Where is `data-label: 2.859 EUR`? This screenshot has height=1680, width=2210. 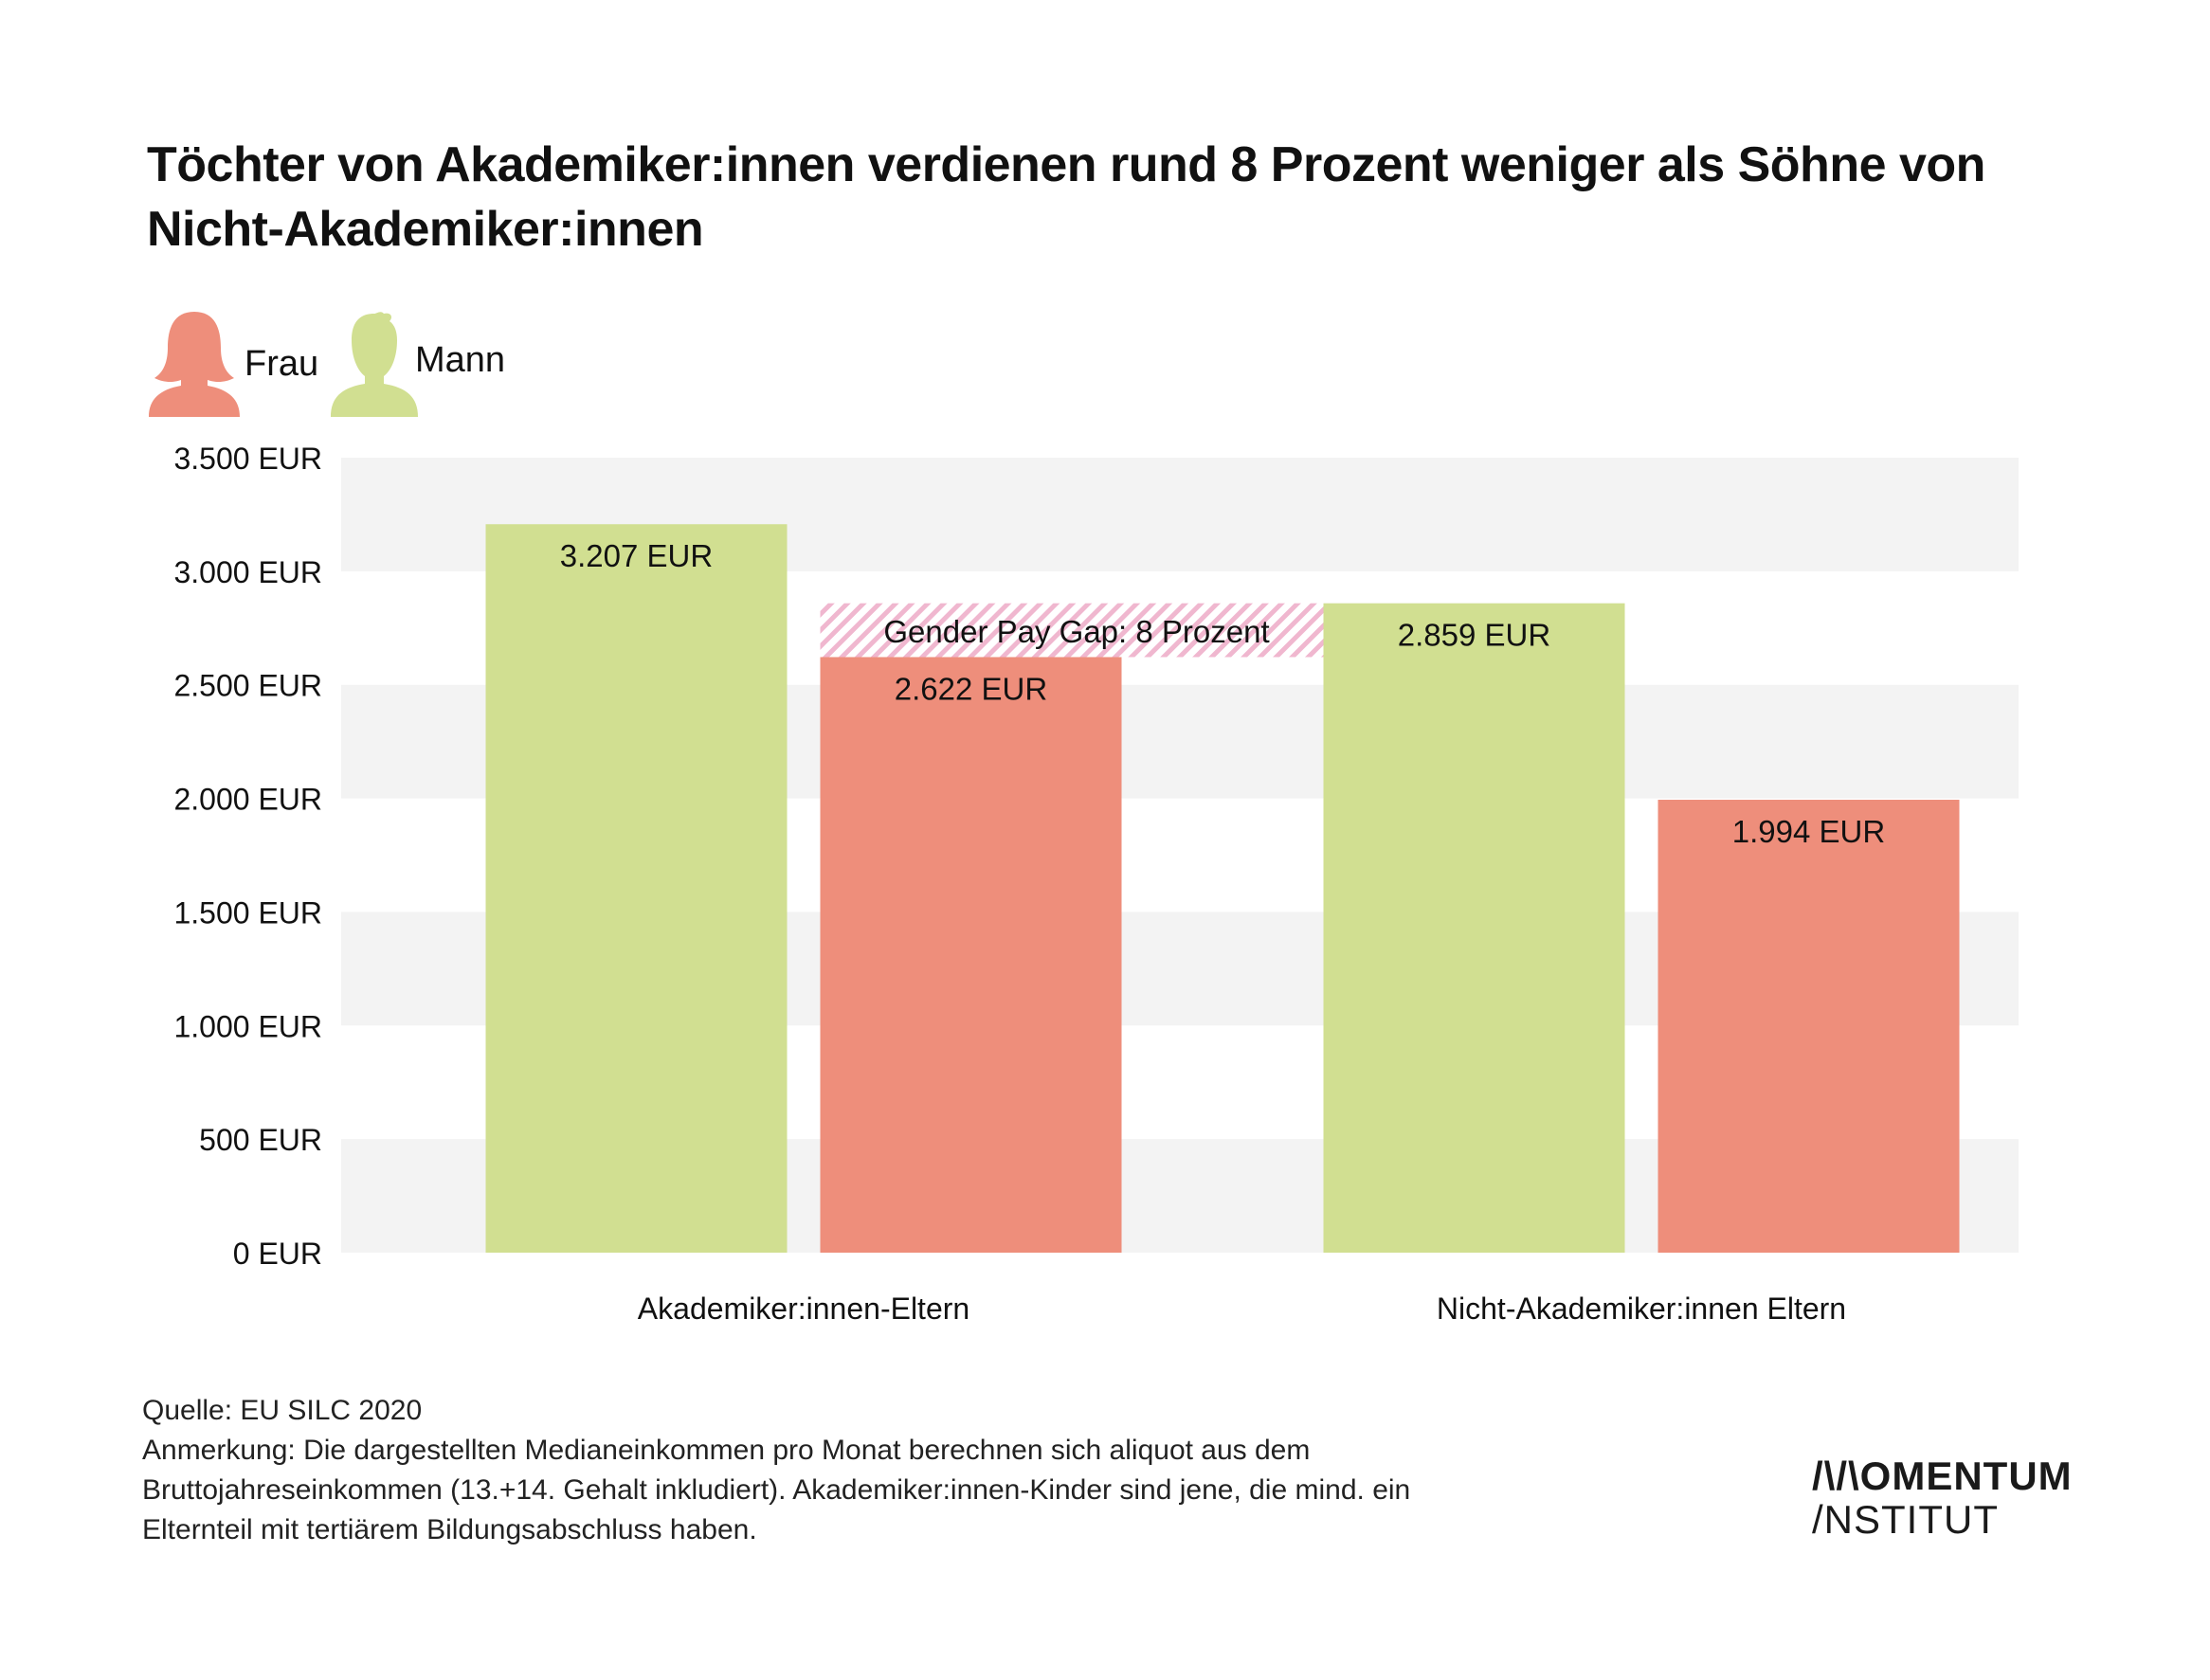 data-label: 2.859 EUR is located at coordinates (1474, 635).